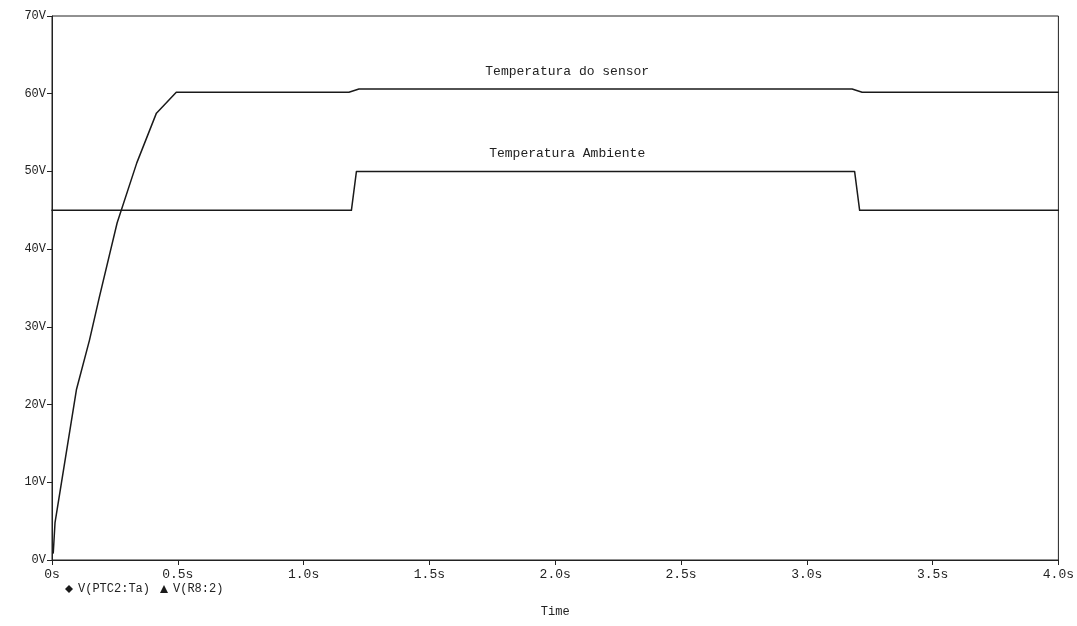 Image resolution: width=1077 pixels, height=626 pixels. What do you see at coordinates (807, 574) in the screenshot?
I see `x-tick-label: 3.0s` at bounding box center [807, 574].